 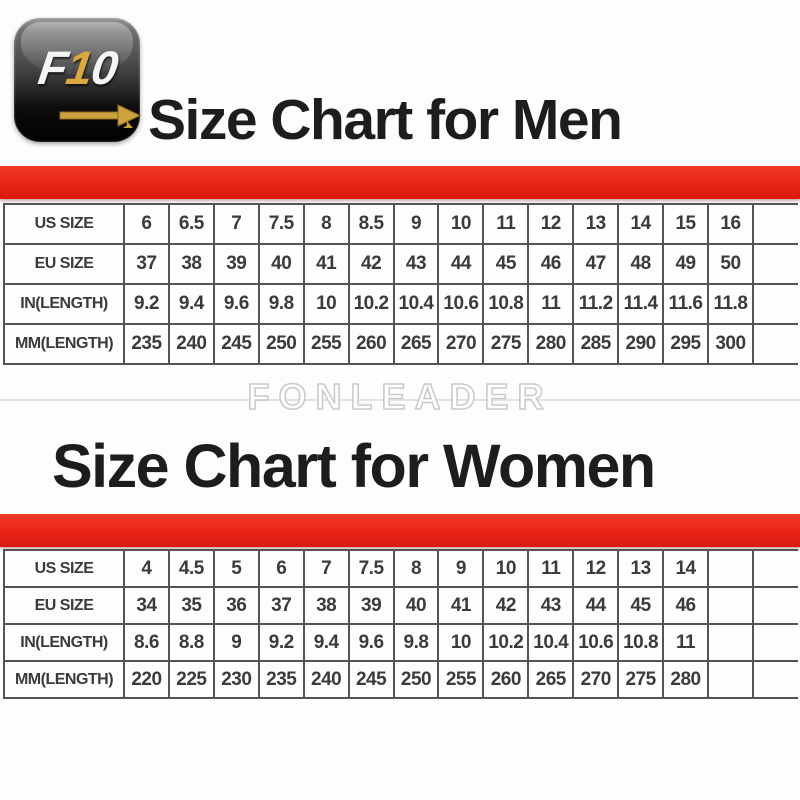 I want to click on size-value-cell: 49, so click(x=685, y=264).